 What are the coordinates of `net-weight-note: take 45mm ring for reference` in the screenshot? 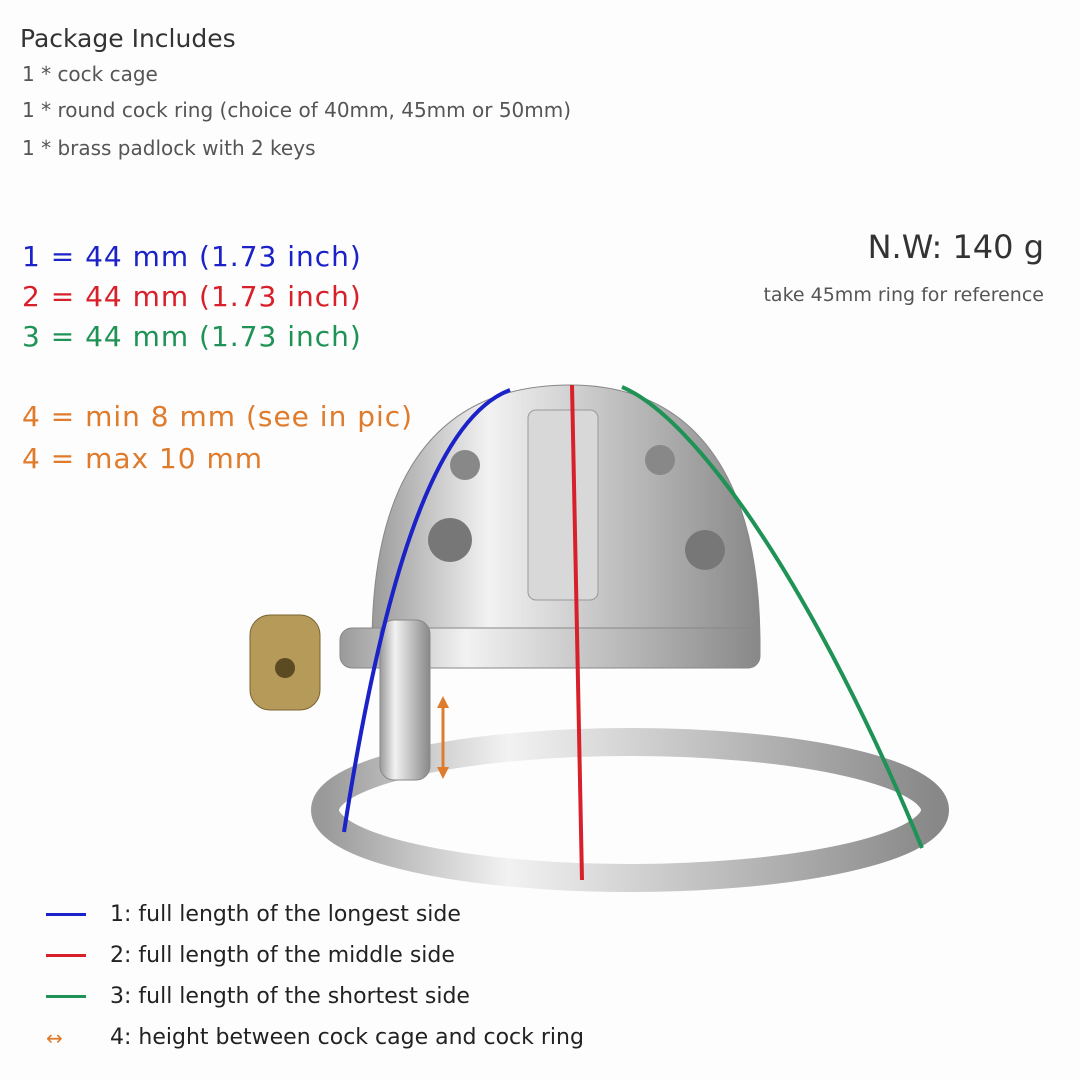 It's located at (903, 295).